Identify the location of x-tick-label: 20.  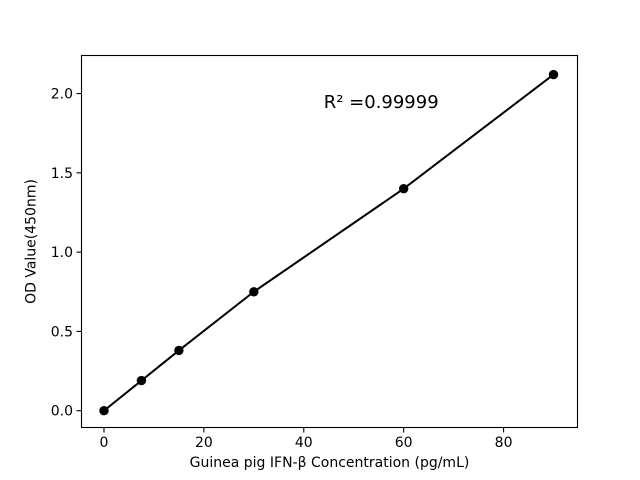
(204, 443).